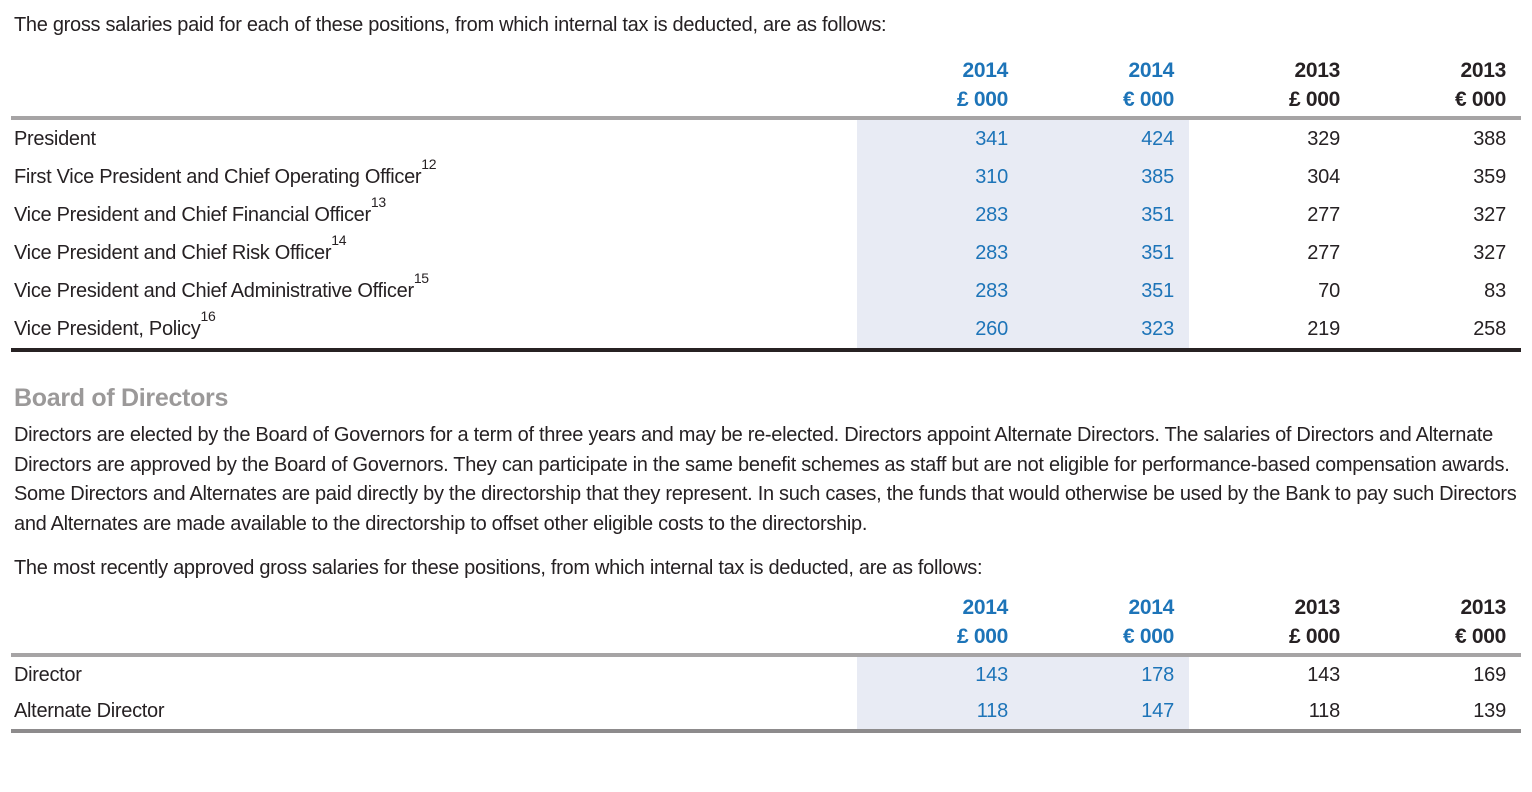 This screenshot has width=1532, height=792. Describe the element at coordinates (421, 278) in the screenshot. I see `footnote-ref: 15` at that location.